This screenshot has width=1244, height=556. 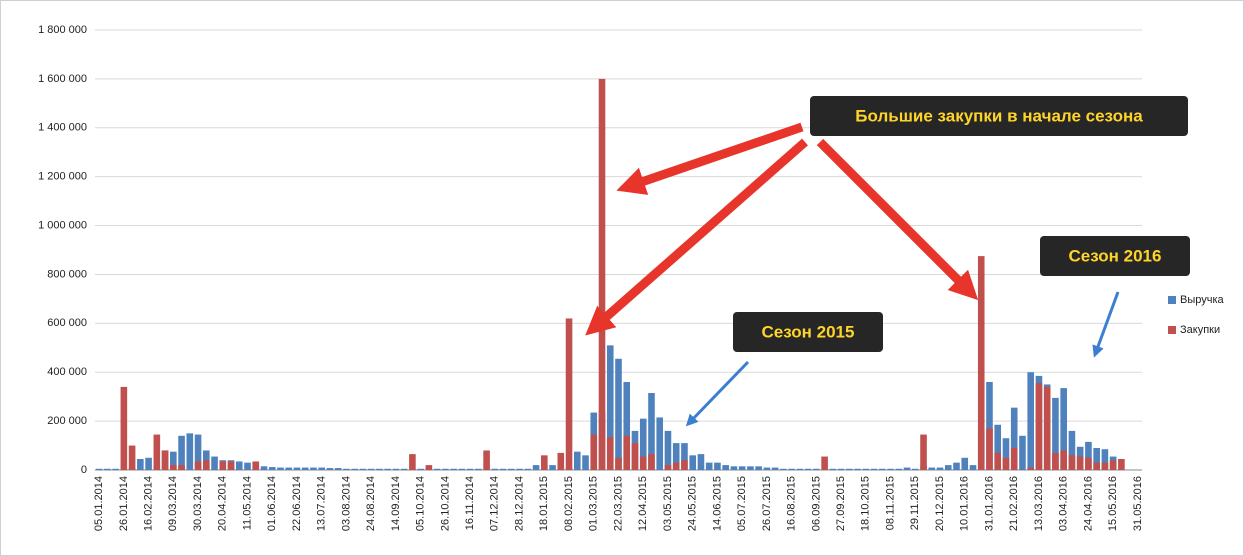 What do you see at coordinates (470, 503) in the screenshot?
I see `x-tick-label: 16.11.2014` at bounding box center [470, 503].